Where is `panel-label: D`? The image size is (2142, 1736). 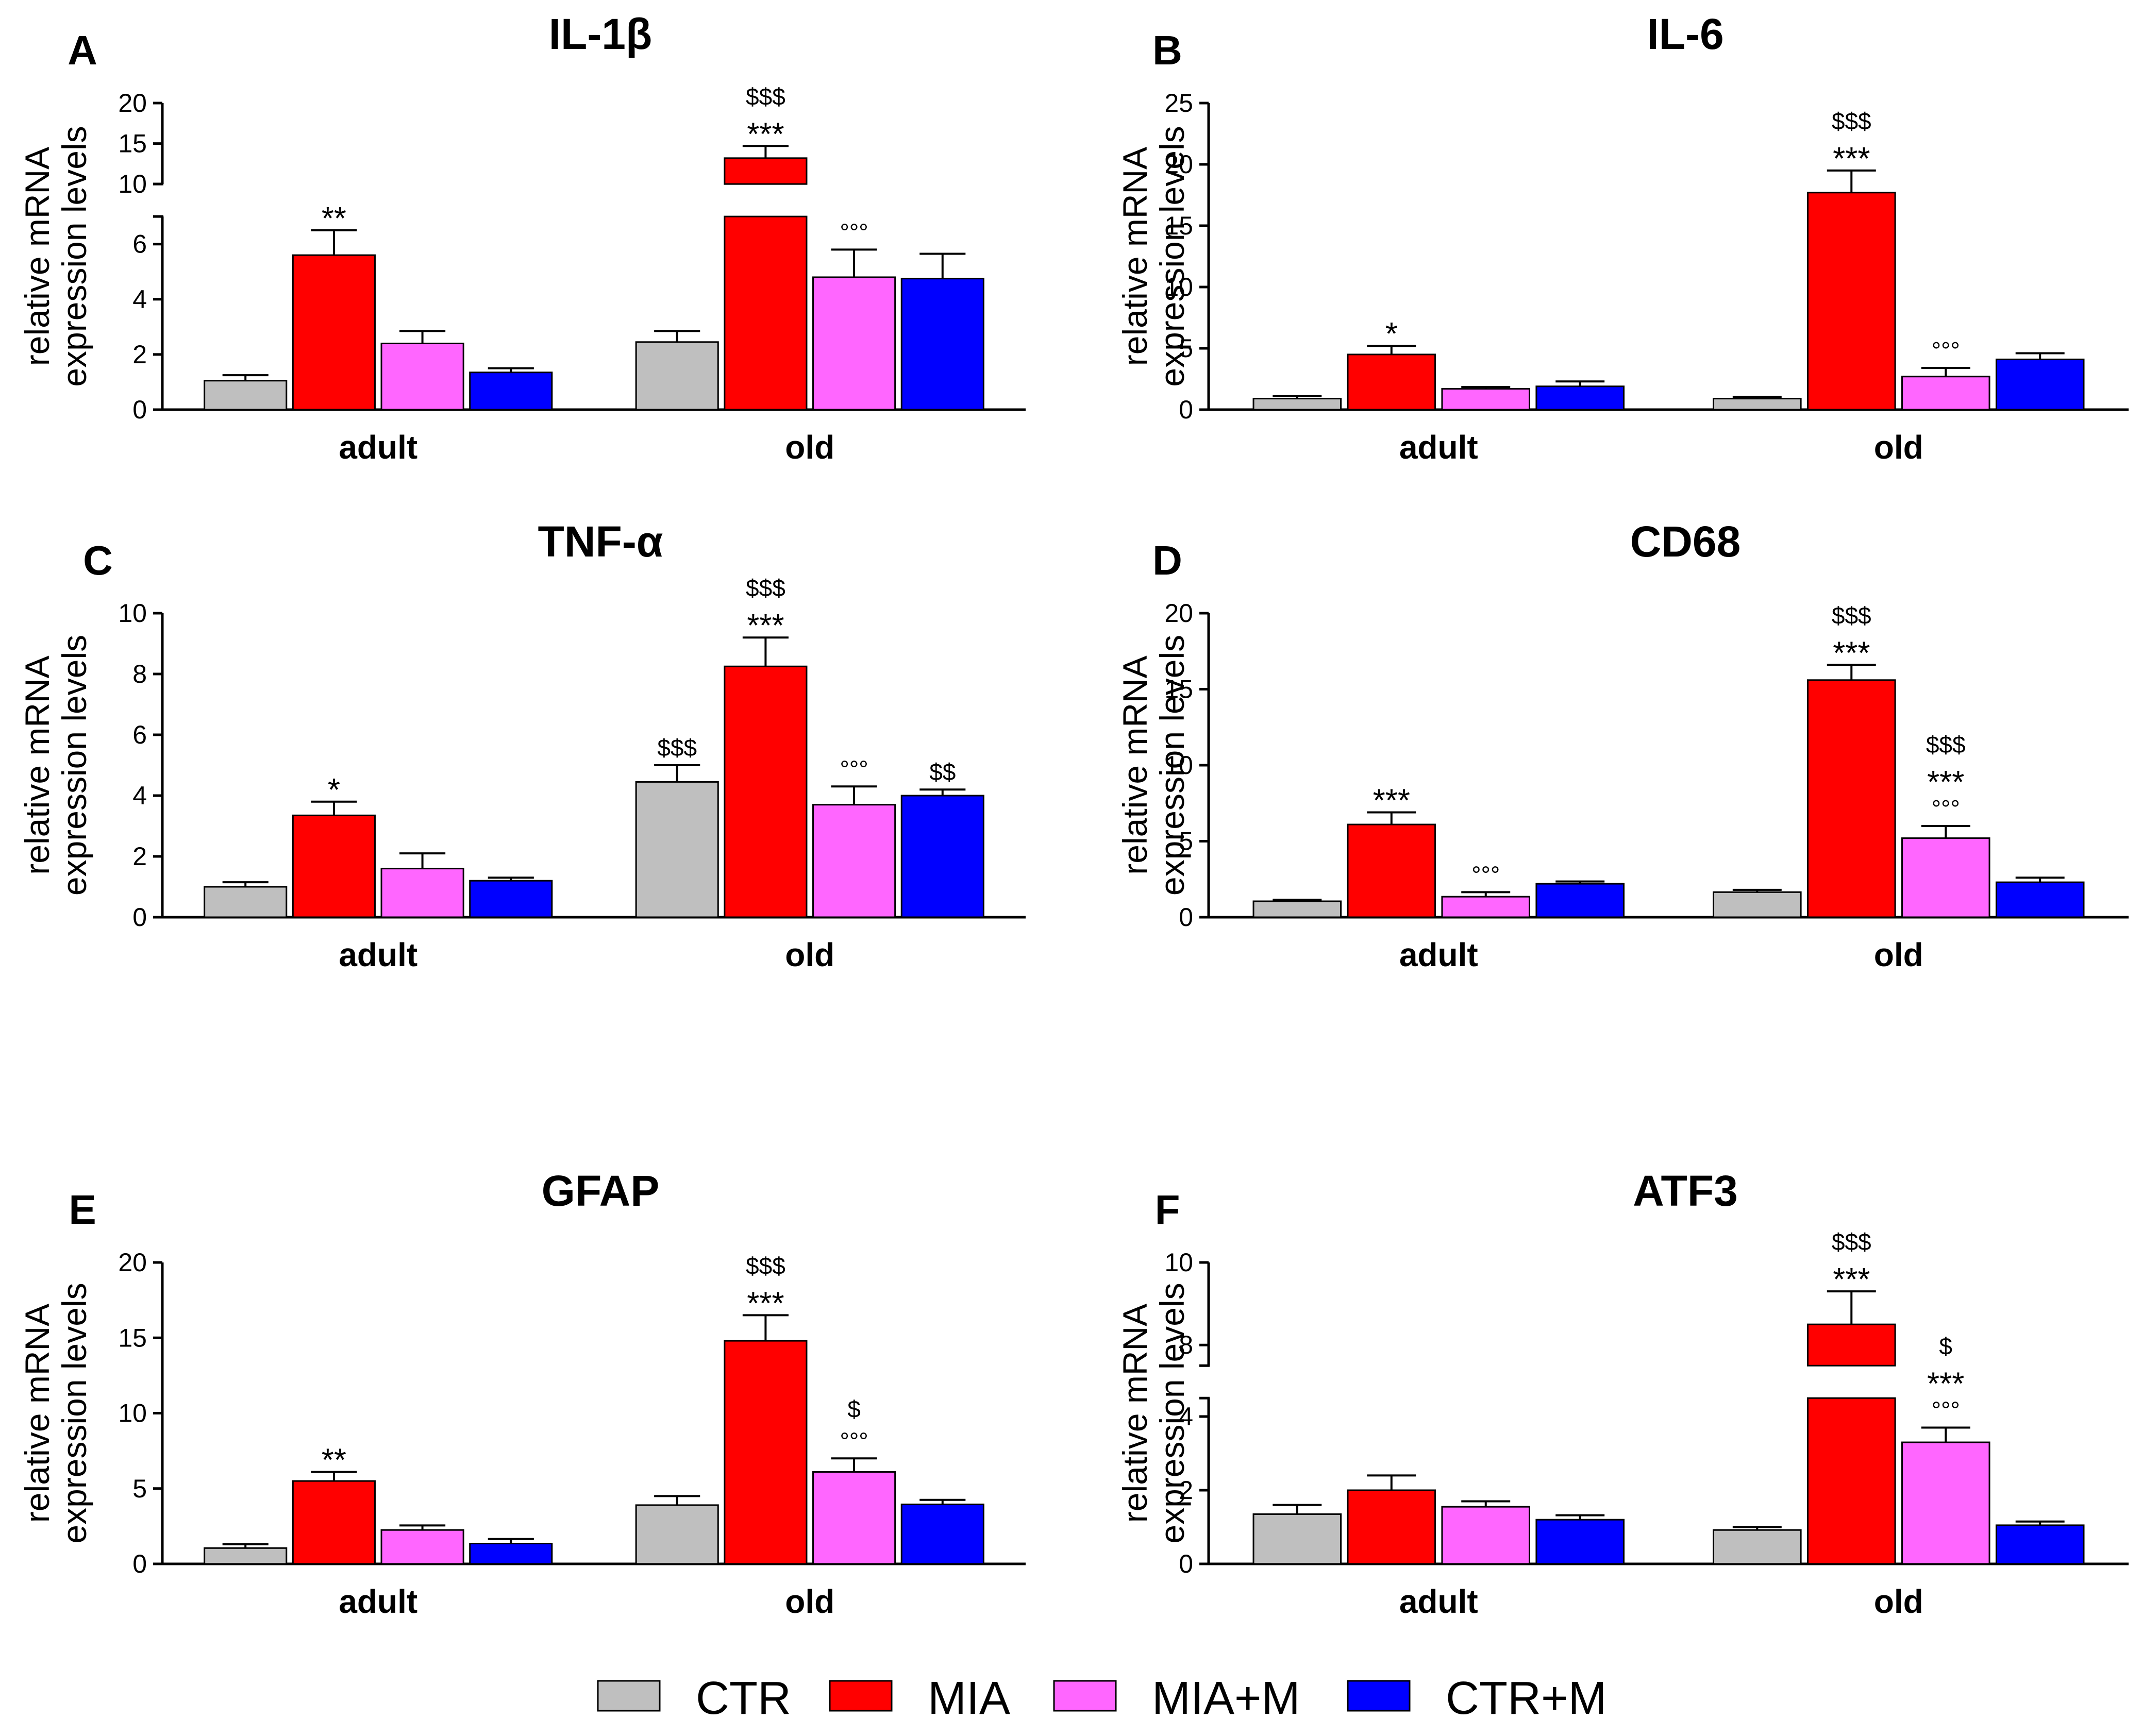 panel-label: D is located at coordinates (1167, 560).